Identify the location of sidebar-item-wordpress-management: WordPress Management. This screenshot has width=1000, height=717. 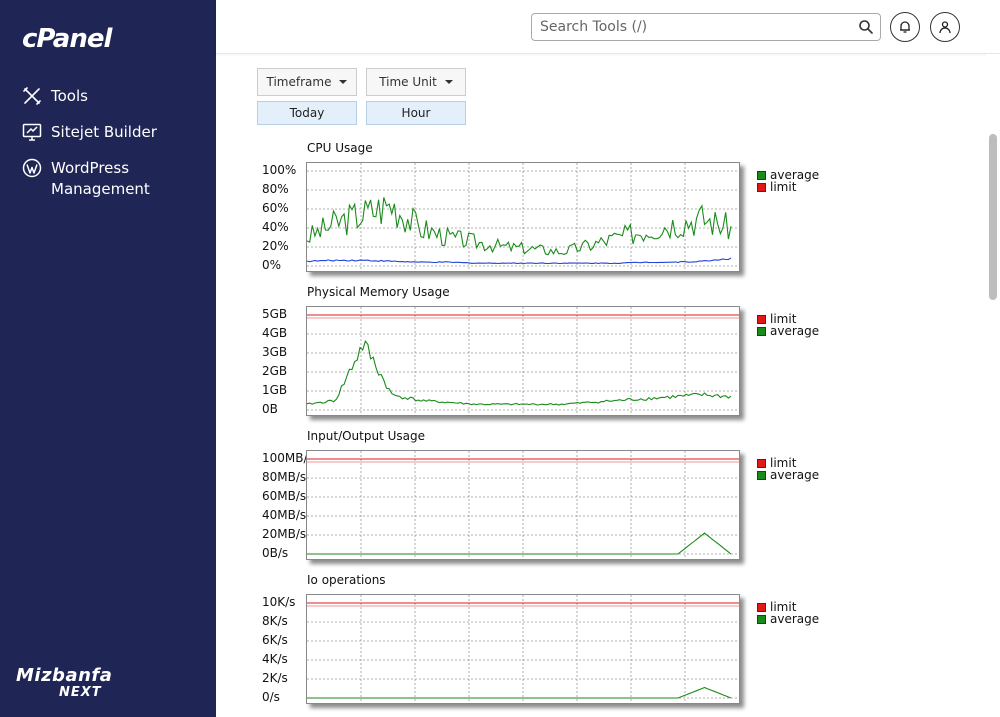
(96, 179).